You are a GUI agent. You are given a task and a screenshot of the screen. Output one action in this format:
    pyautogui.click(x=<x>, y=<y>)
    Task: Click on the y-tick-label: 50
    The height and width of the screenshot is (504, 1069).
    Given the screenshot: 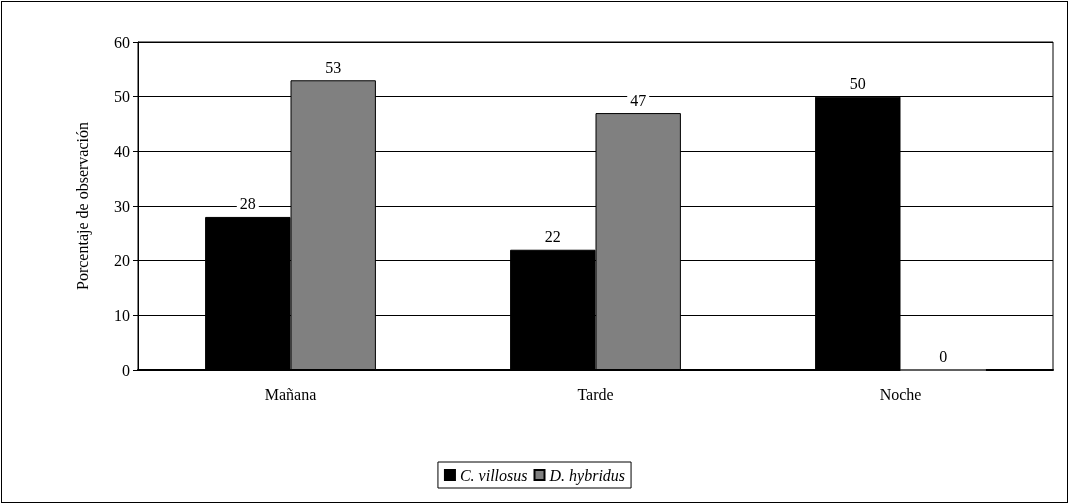 What is the action you would take?
    pyautogui.click(x=122, y=97)
    